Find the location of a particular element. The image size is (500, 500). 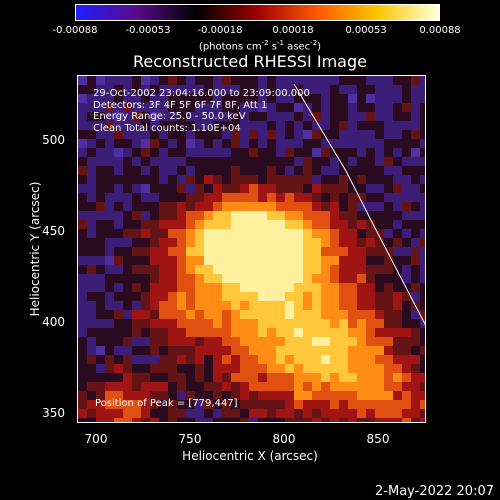

colorbar is located at coordinates (257, 12).